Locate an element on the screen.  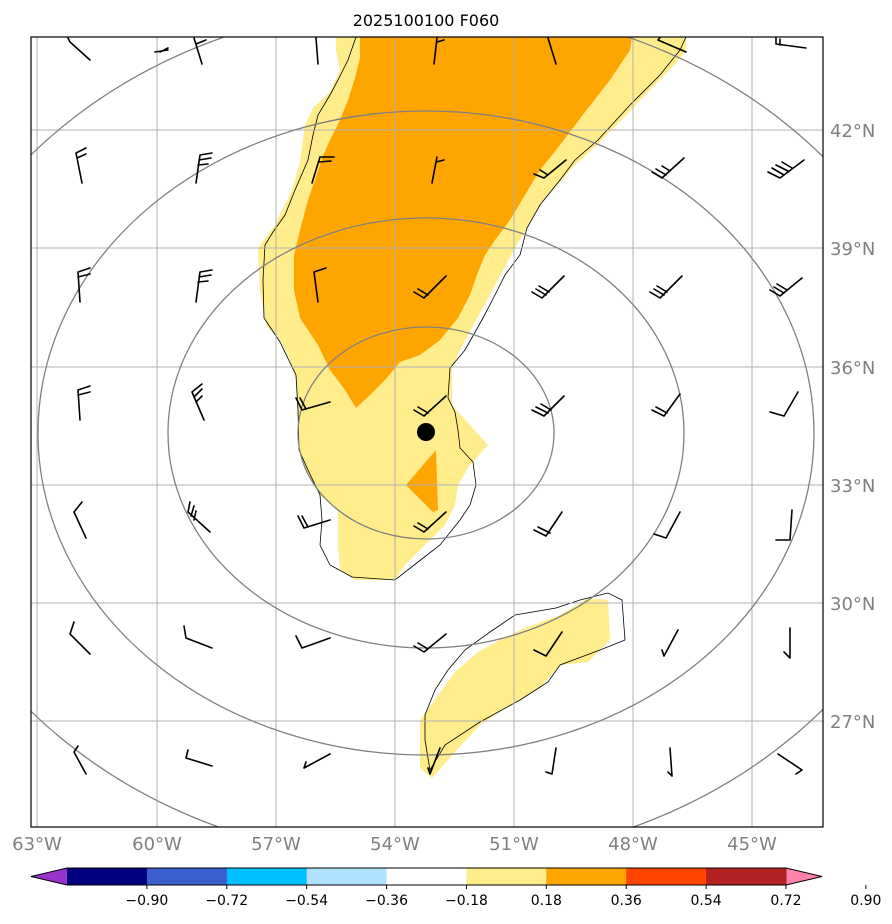
lon-label: 45°W is located at coordinates (752, 844).